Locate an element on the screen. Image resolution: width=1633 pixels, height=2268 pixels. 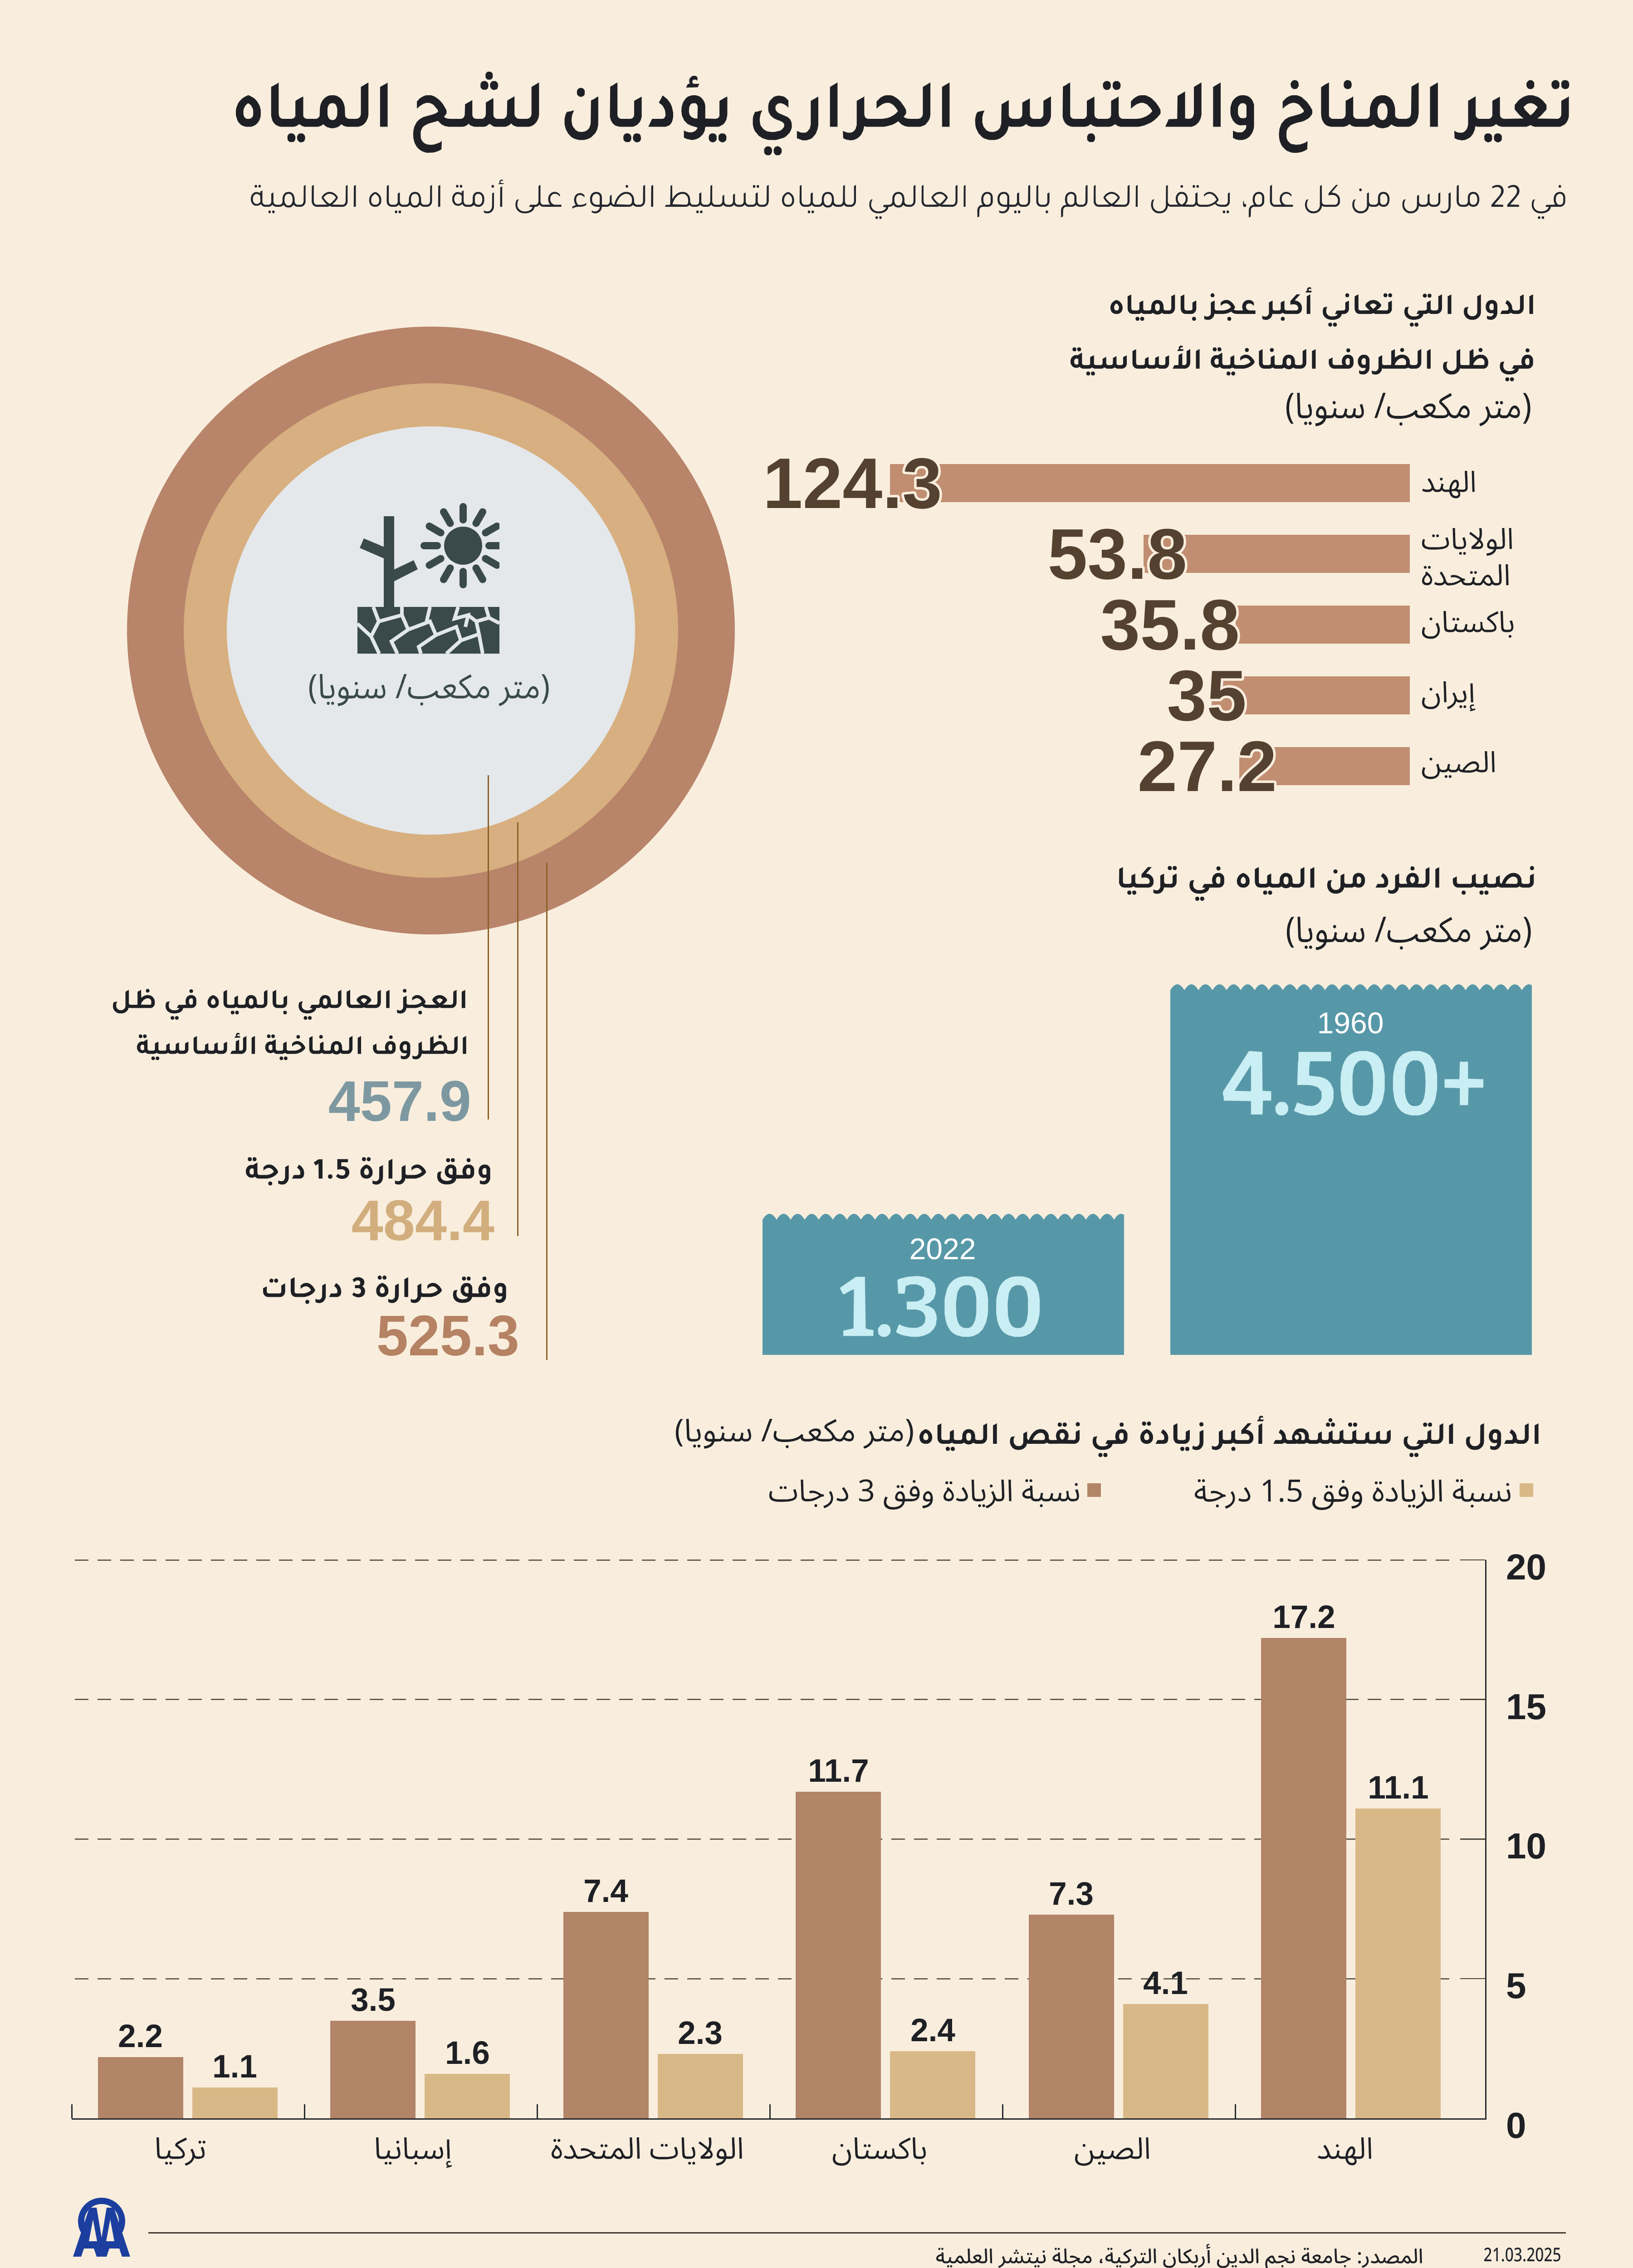
svg-text: 35.8 is located at coordinates (1170, 626).